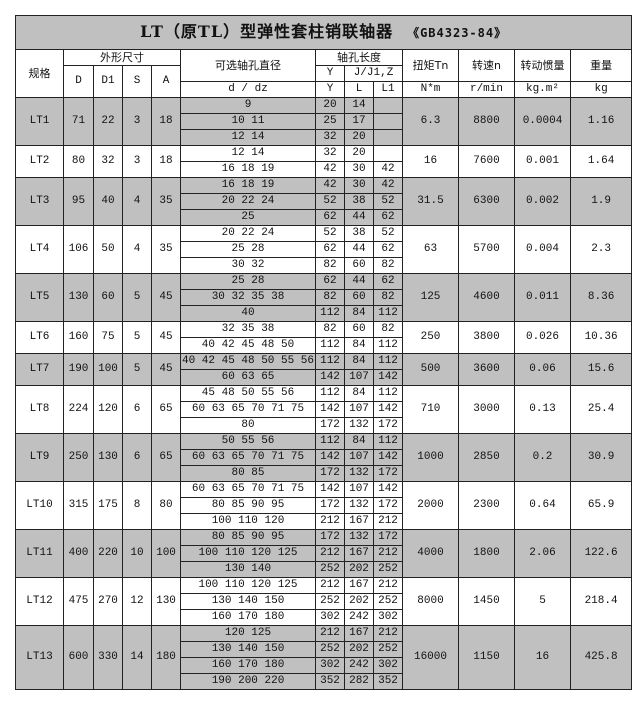  What do you see at coordinates (542, 457) in the screenshot?
I see `inertia-cell: 0.2` at bounding box center [542, 457].